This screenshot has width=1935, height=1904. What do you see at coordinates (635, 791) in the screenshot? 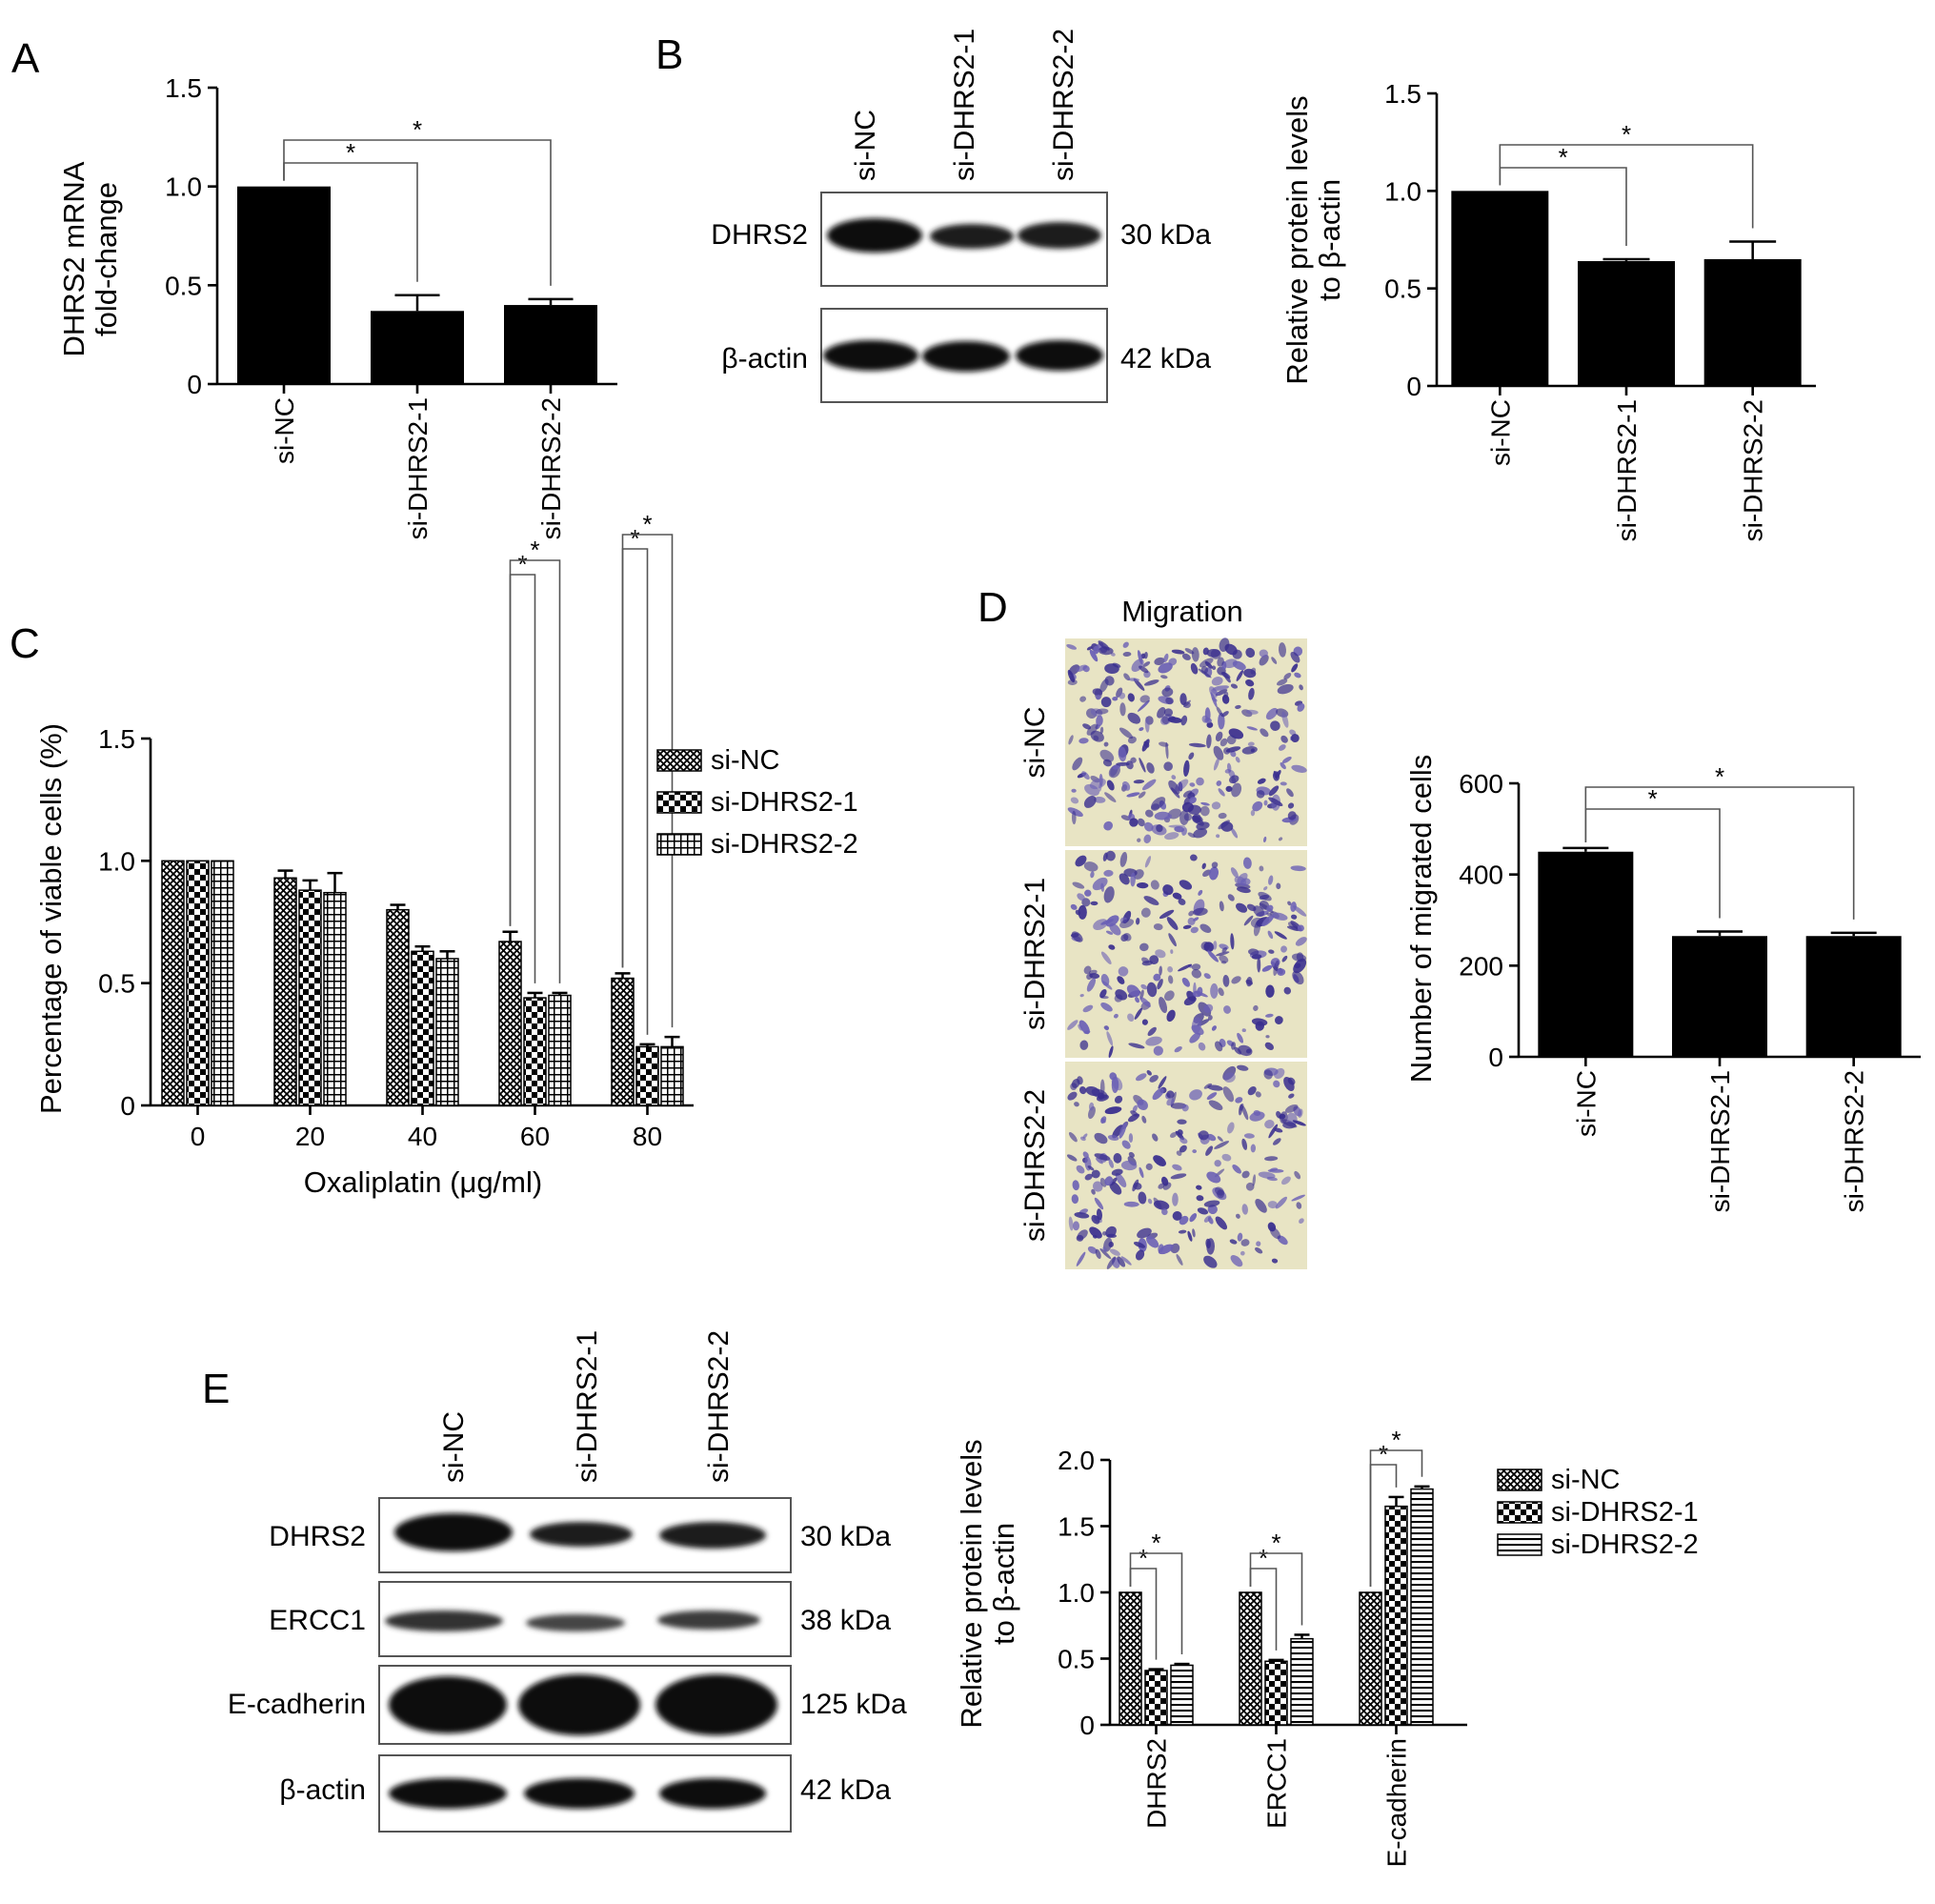
I see `significance-bracket` at bounding box center [635, 791].